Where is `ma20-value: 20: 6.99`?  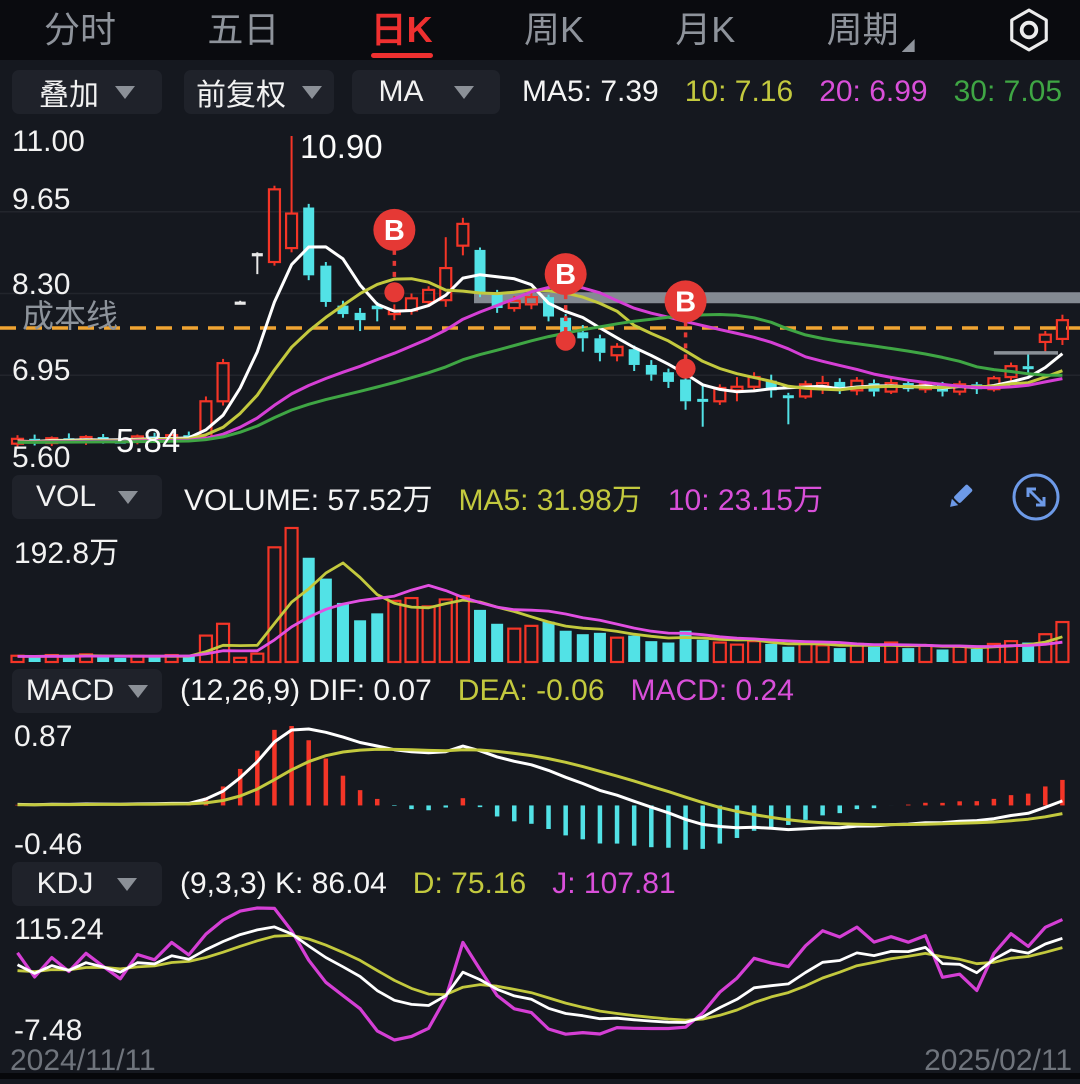 ma20-value: 20: 6.99 is located at coordinates (873, 91).